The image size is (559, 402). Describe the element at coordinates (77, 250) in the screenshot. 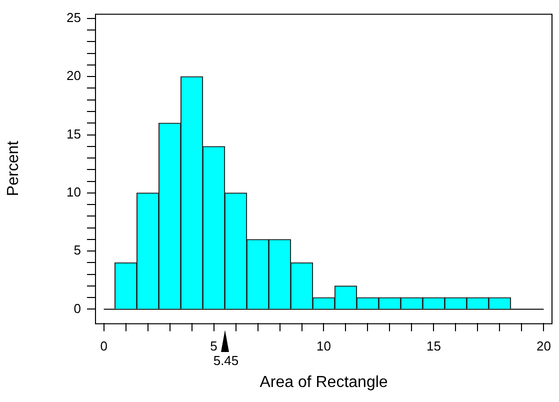

I see `y-tick-label: 5` at that location.